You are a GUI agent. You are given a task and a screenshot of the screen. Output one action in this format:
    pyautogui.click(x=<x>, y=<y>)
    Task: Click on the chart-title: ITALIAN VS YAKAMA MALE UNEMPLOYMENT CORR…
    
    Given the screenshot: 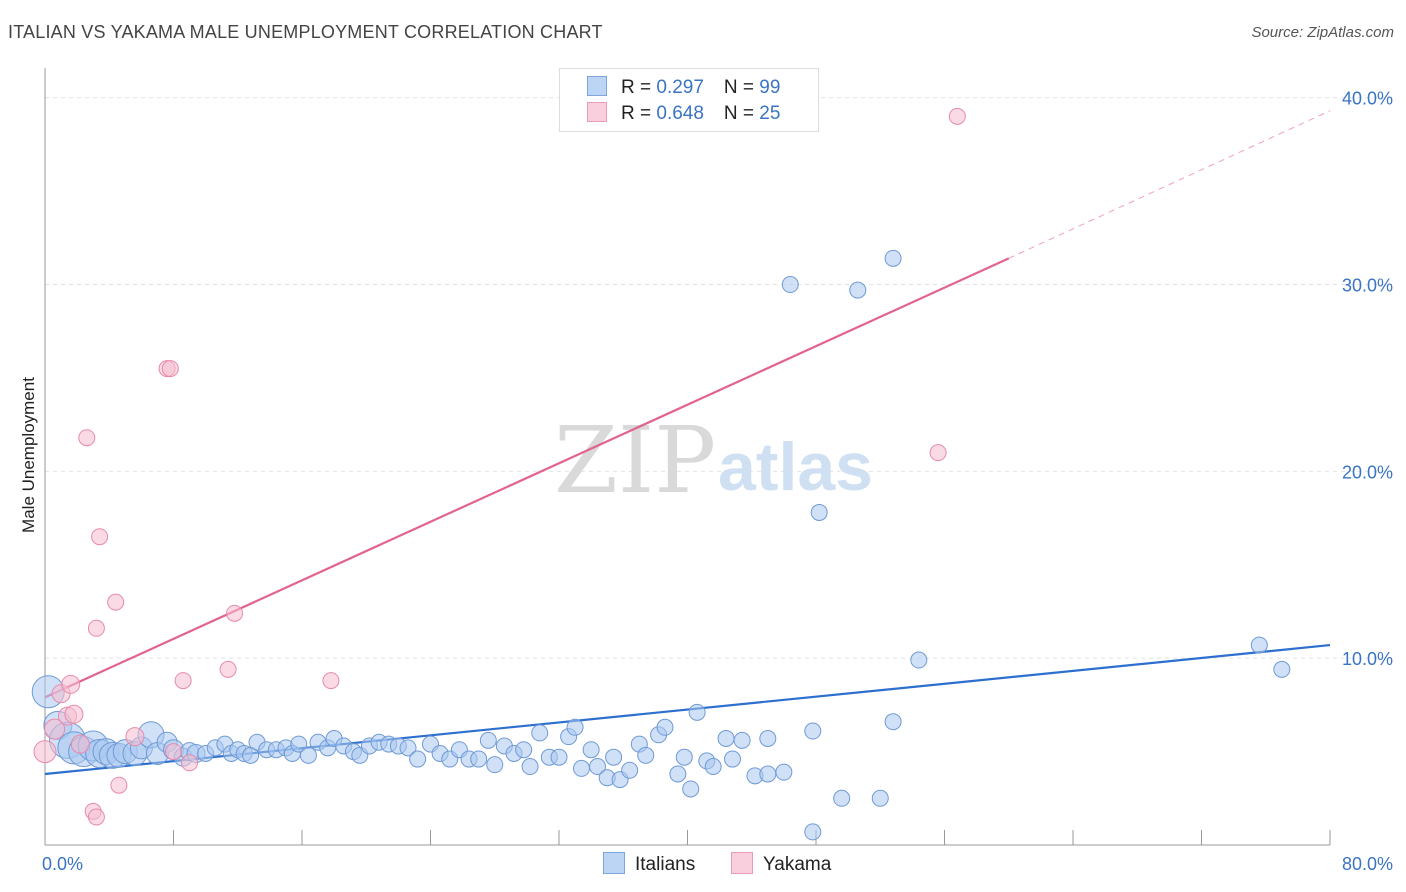 What is the action you would take?
    pyautogui.click(x=305, y=32)
    